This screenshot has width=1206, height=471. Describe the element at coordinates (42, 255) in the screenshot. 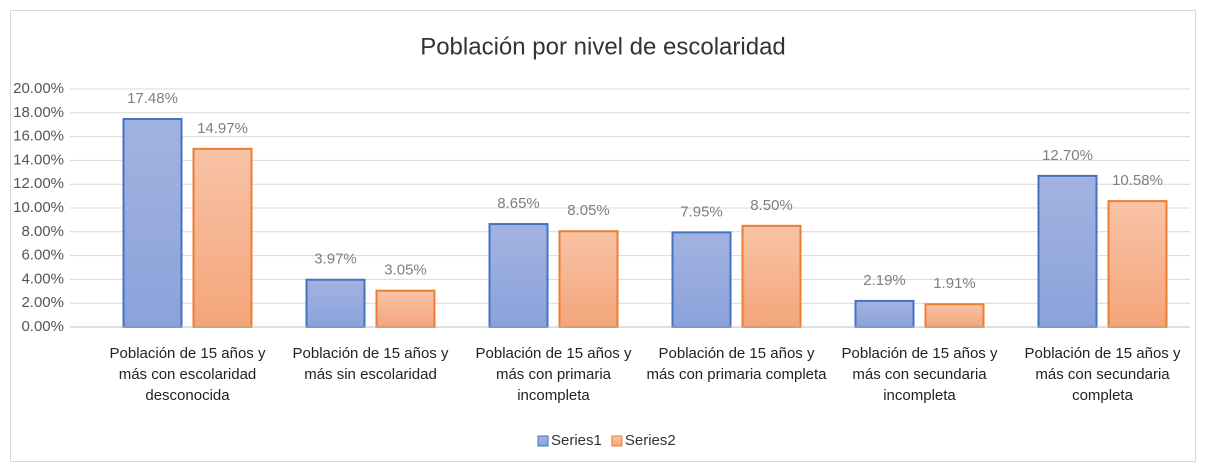

I see `y-tick-label: 6.00%` at that location.